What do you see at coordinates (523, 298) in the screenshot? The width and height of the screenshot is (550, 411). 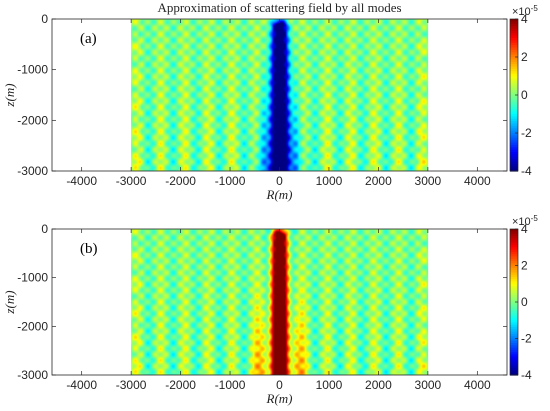 I see `colorbar: 4 2 0 -2 -4 ×10-5` at bounding box center [523, 298].